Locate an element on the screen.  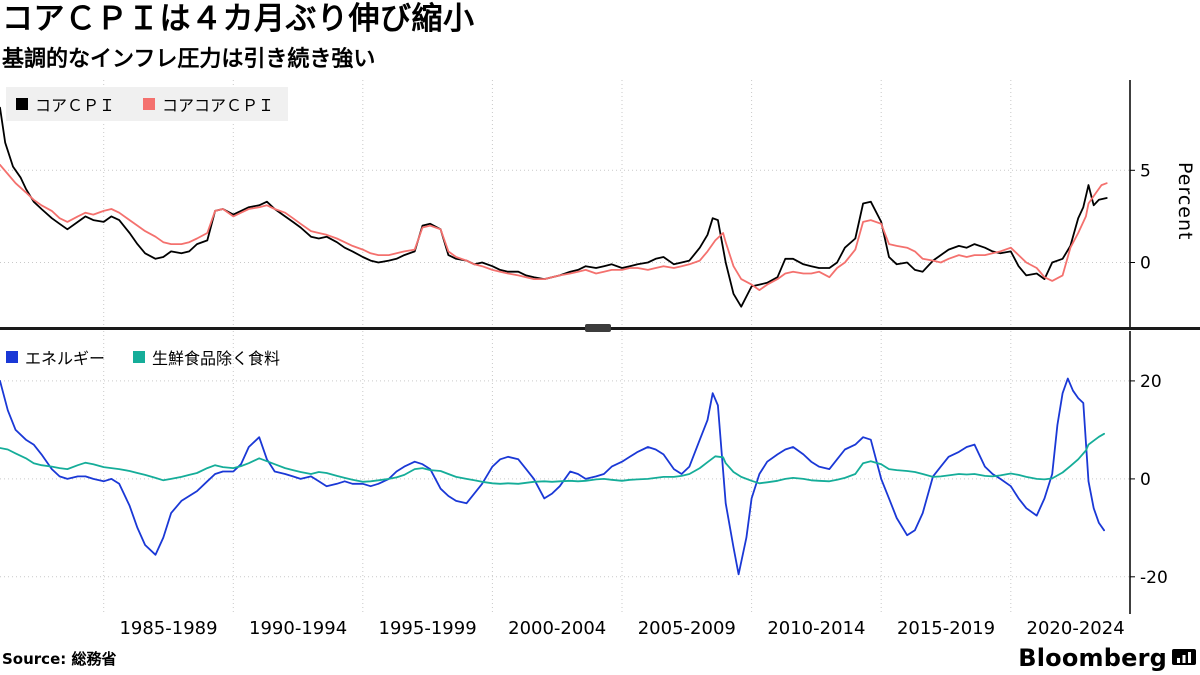
legend-label-core-cpi: コアＣＰＩ is located at coordinates (75, 105).